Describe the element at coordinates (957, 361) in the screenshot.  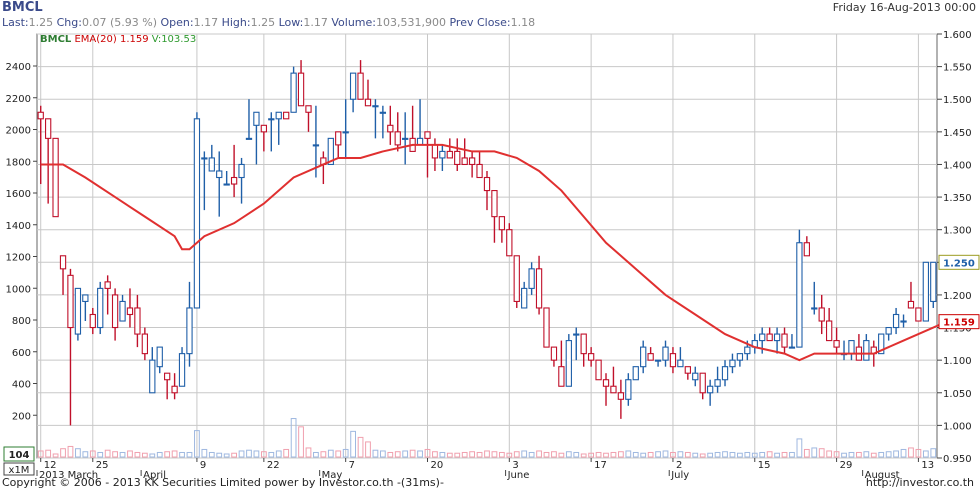
I see `right-axis-tick-label: 1.100` at that location.